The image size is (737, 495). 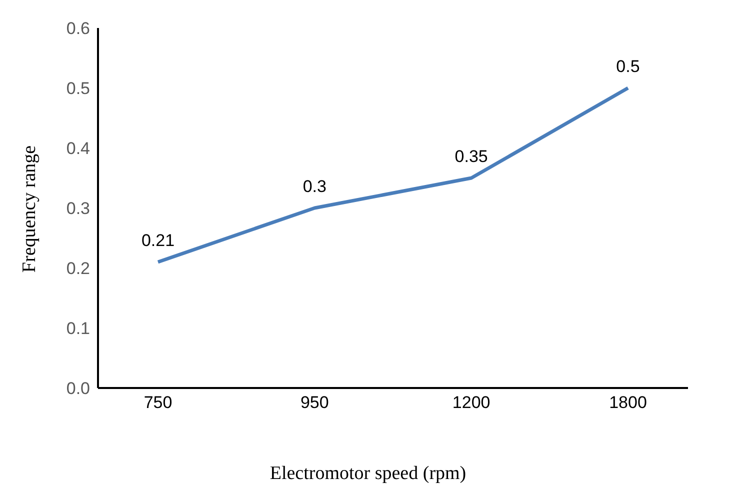 I want to click on y-tick-label: 0.1, so click(x=78, y=328).